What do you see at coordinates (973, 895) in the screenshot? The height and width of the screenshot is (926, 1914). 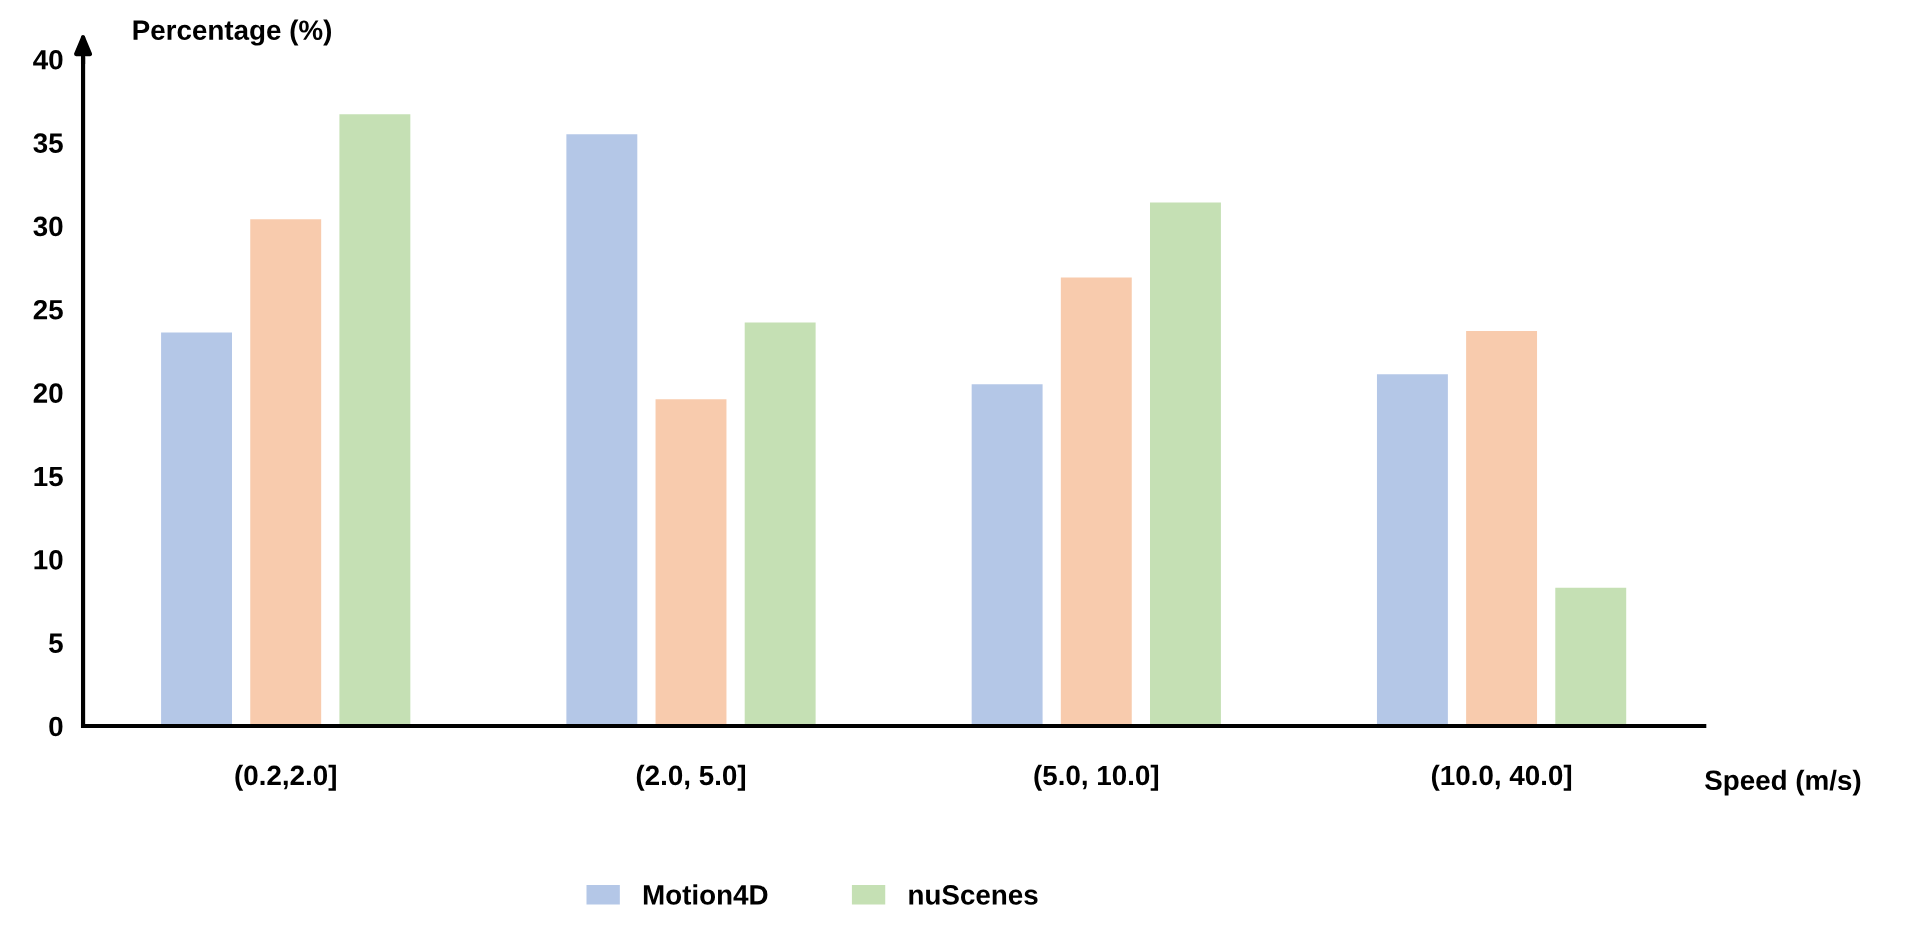 I see `legend-label: nuScenes` at bounding box center [973, 895].